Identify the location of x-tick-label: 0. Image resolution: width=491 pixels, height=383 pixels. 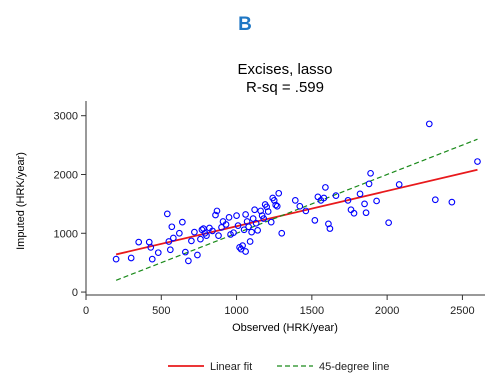
(86, 311).